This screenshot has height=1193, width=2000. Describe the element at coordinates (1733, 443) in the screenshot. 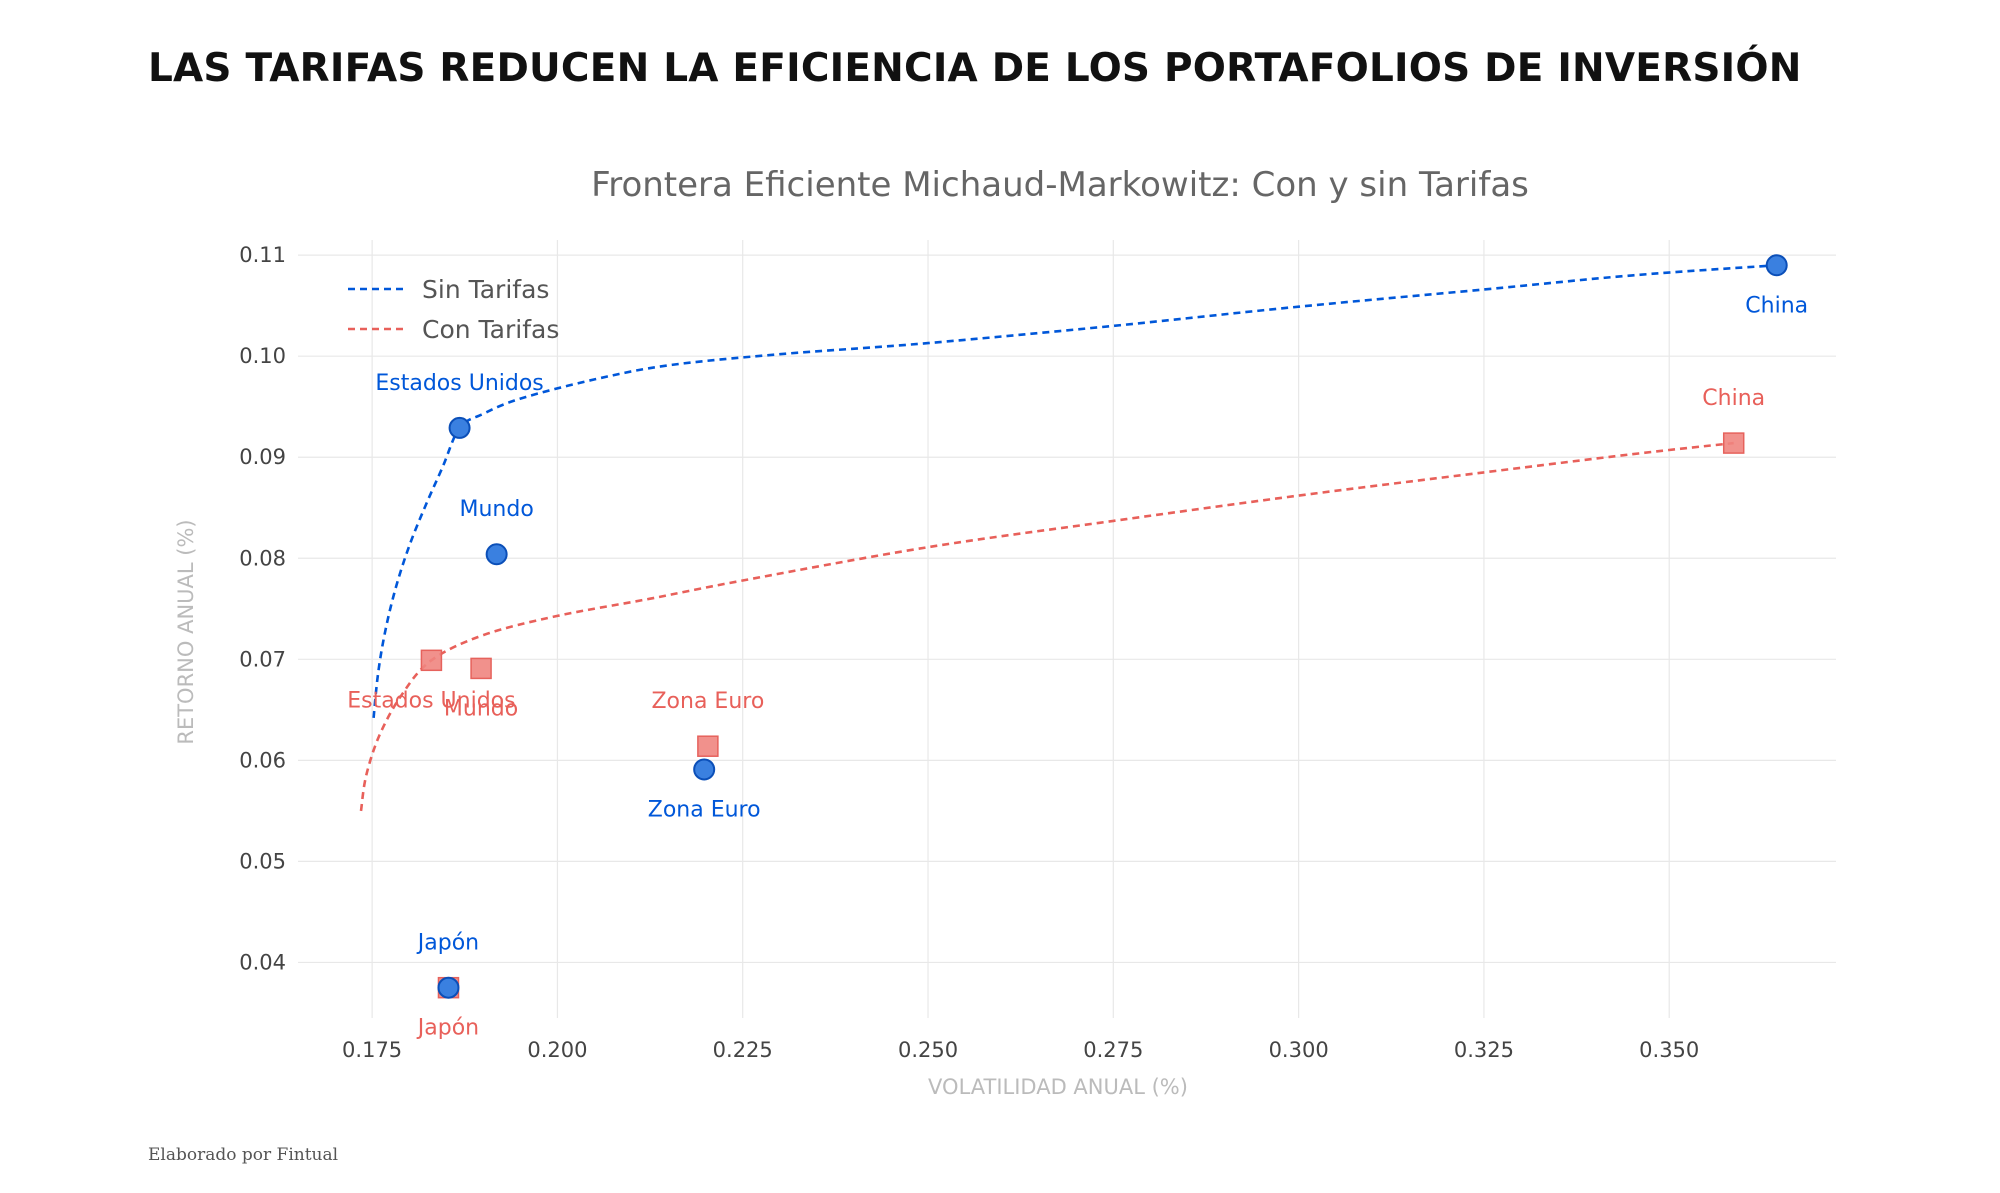

I see `con-tarifas-point-china` at that location.